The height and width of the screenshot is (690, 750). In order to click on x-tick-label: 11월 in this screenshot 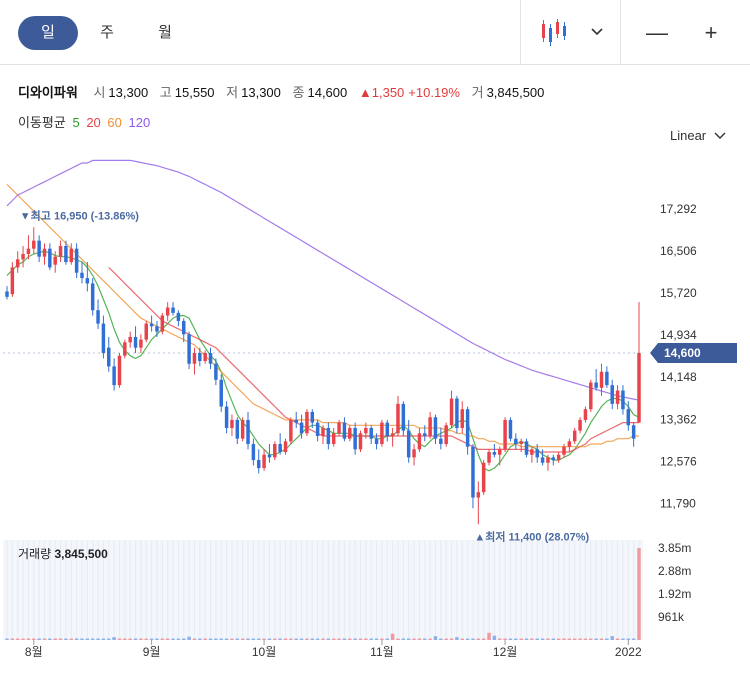, I will do `click(382, 652)`.